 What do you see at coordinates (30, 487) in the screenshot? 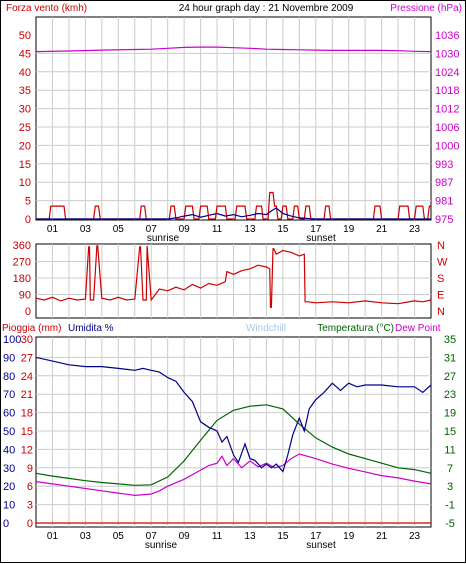
I see `rain-tick-label: 6` at bounding box center [30, 487].